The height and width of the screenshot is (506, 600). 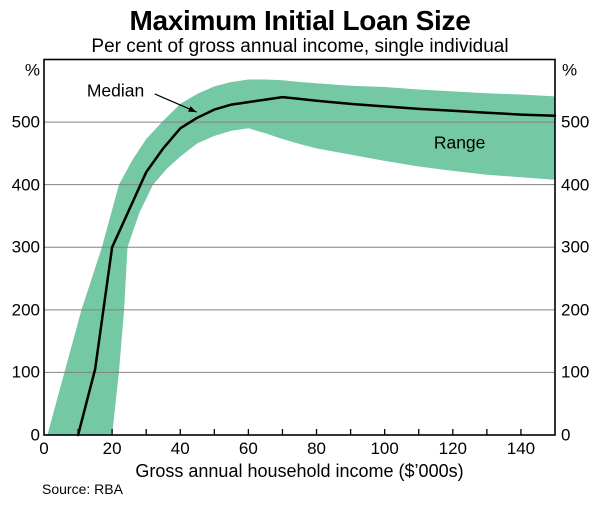 I want to click on y-axis-label-left-100: 100, so click(x=25, y=372).